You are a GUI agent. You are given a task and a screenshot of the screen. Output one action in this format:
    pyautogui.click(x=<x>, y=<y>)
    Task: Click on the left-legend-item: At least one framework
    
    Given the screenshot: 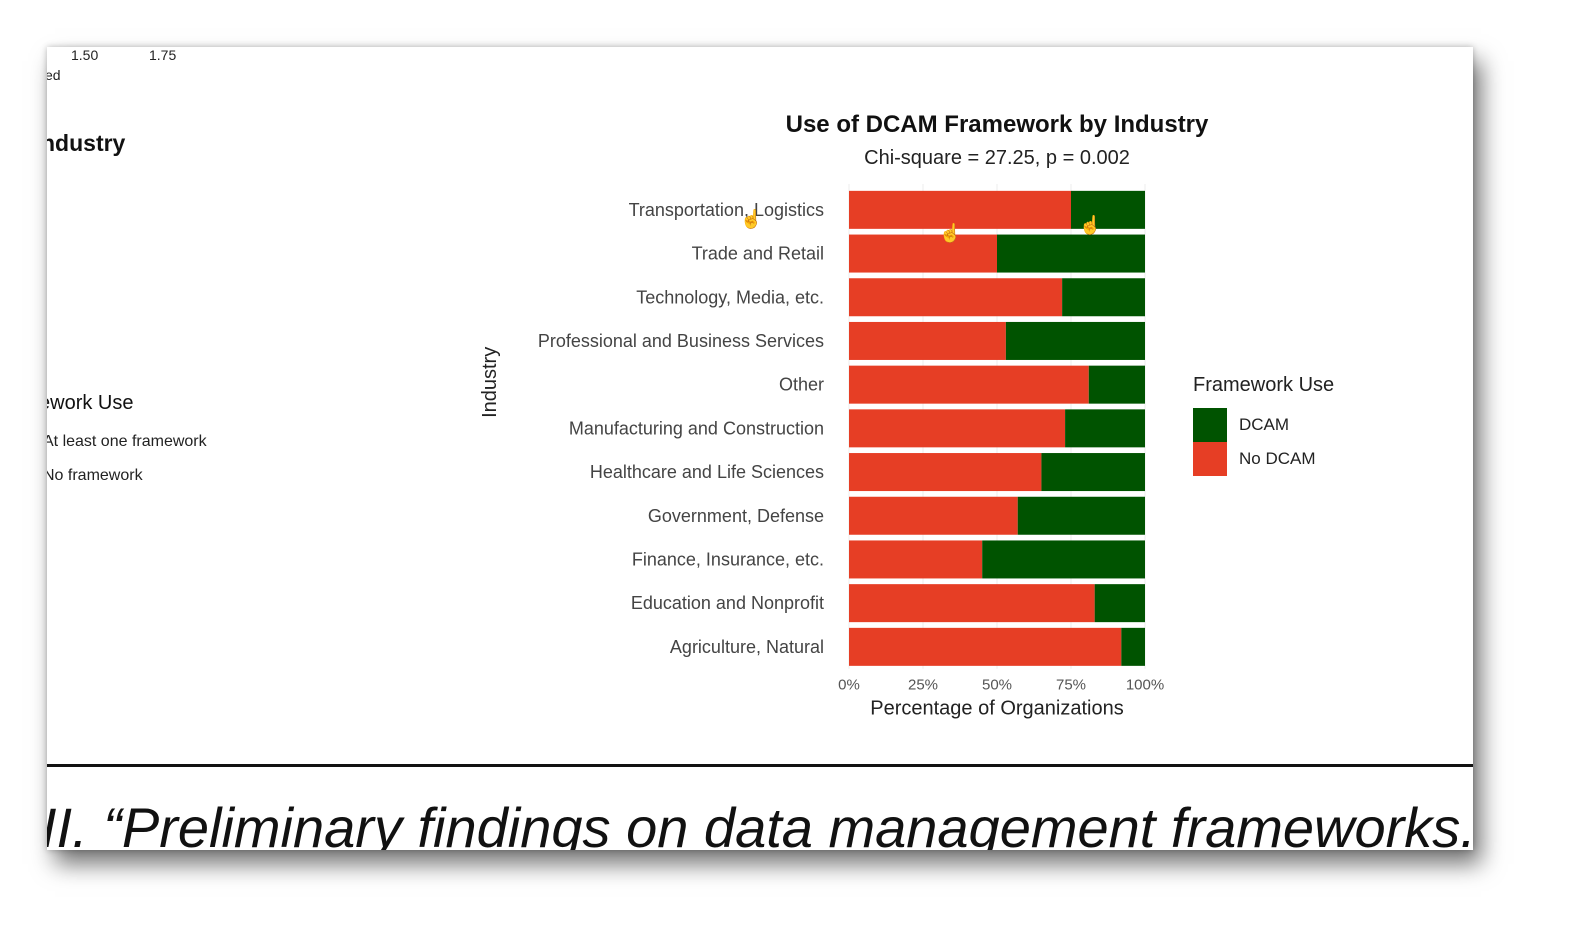 What is the action you would take?
    pyautogui.click(x=127, y=441)
    